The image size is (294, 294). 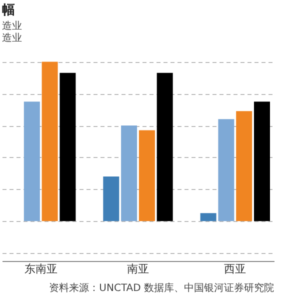 I want to click on x-tick-label: 南亚, so click(x=138, y=269).